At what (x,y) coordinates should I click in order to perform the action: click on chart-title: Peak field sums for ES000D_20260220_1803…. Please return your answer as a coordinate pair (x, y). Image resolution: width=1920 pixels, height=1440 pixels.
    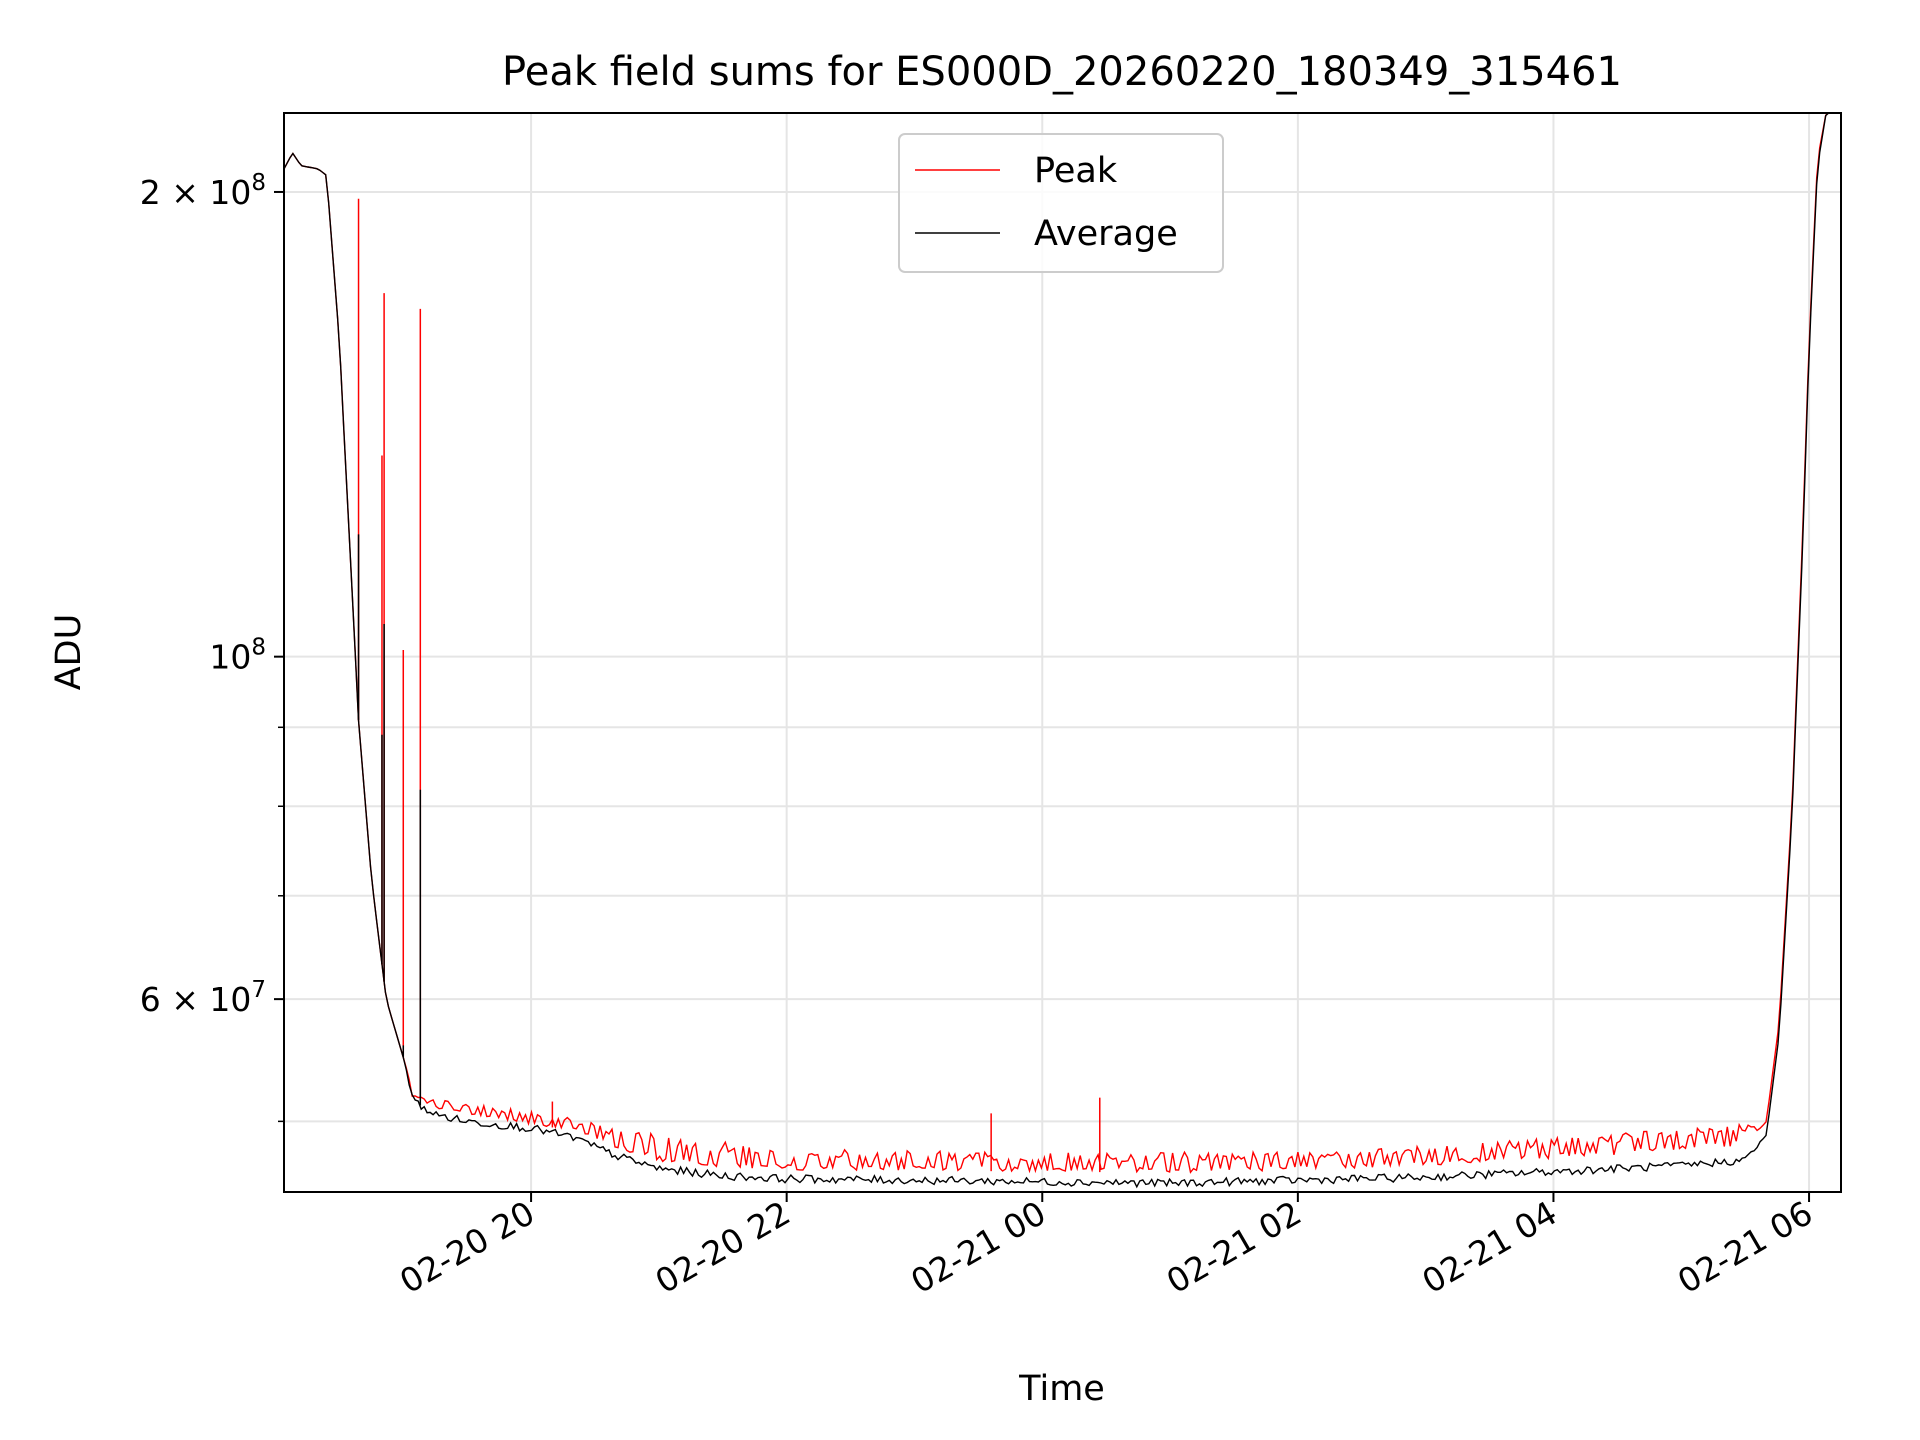
    Looking at the image, I should click on (1062, 72).